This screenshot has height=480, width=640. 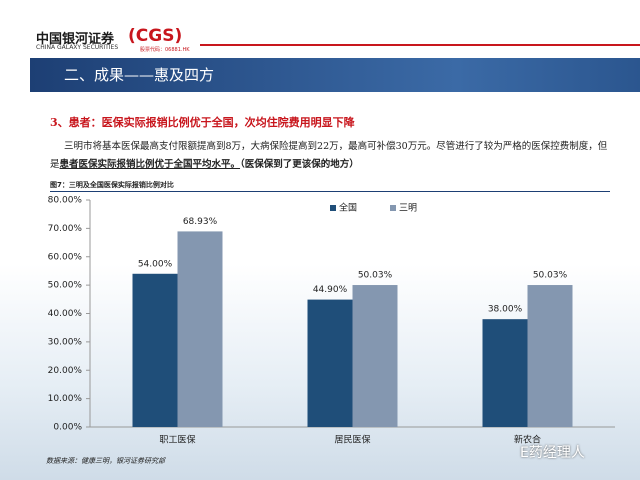 What do you see at coordinates (75, 39) in the screenshot?
I see `logo-text: 中国银河证券` at bounding box center [75, 39].